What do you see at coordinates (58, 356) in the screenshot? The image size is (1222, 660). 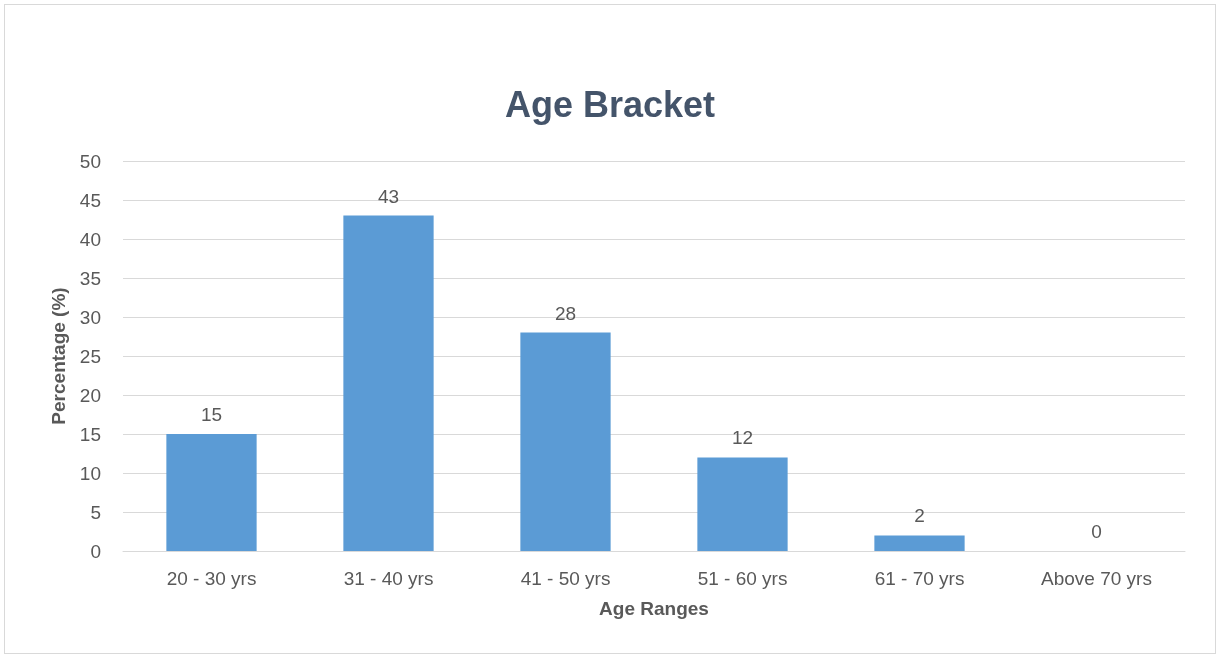 I see `y-axis-title: Percentage (%)` at bounding box center [58, 356].